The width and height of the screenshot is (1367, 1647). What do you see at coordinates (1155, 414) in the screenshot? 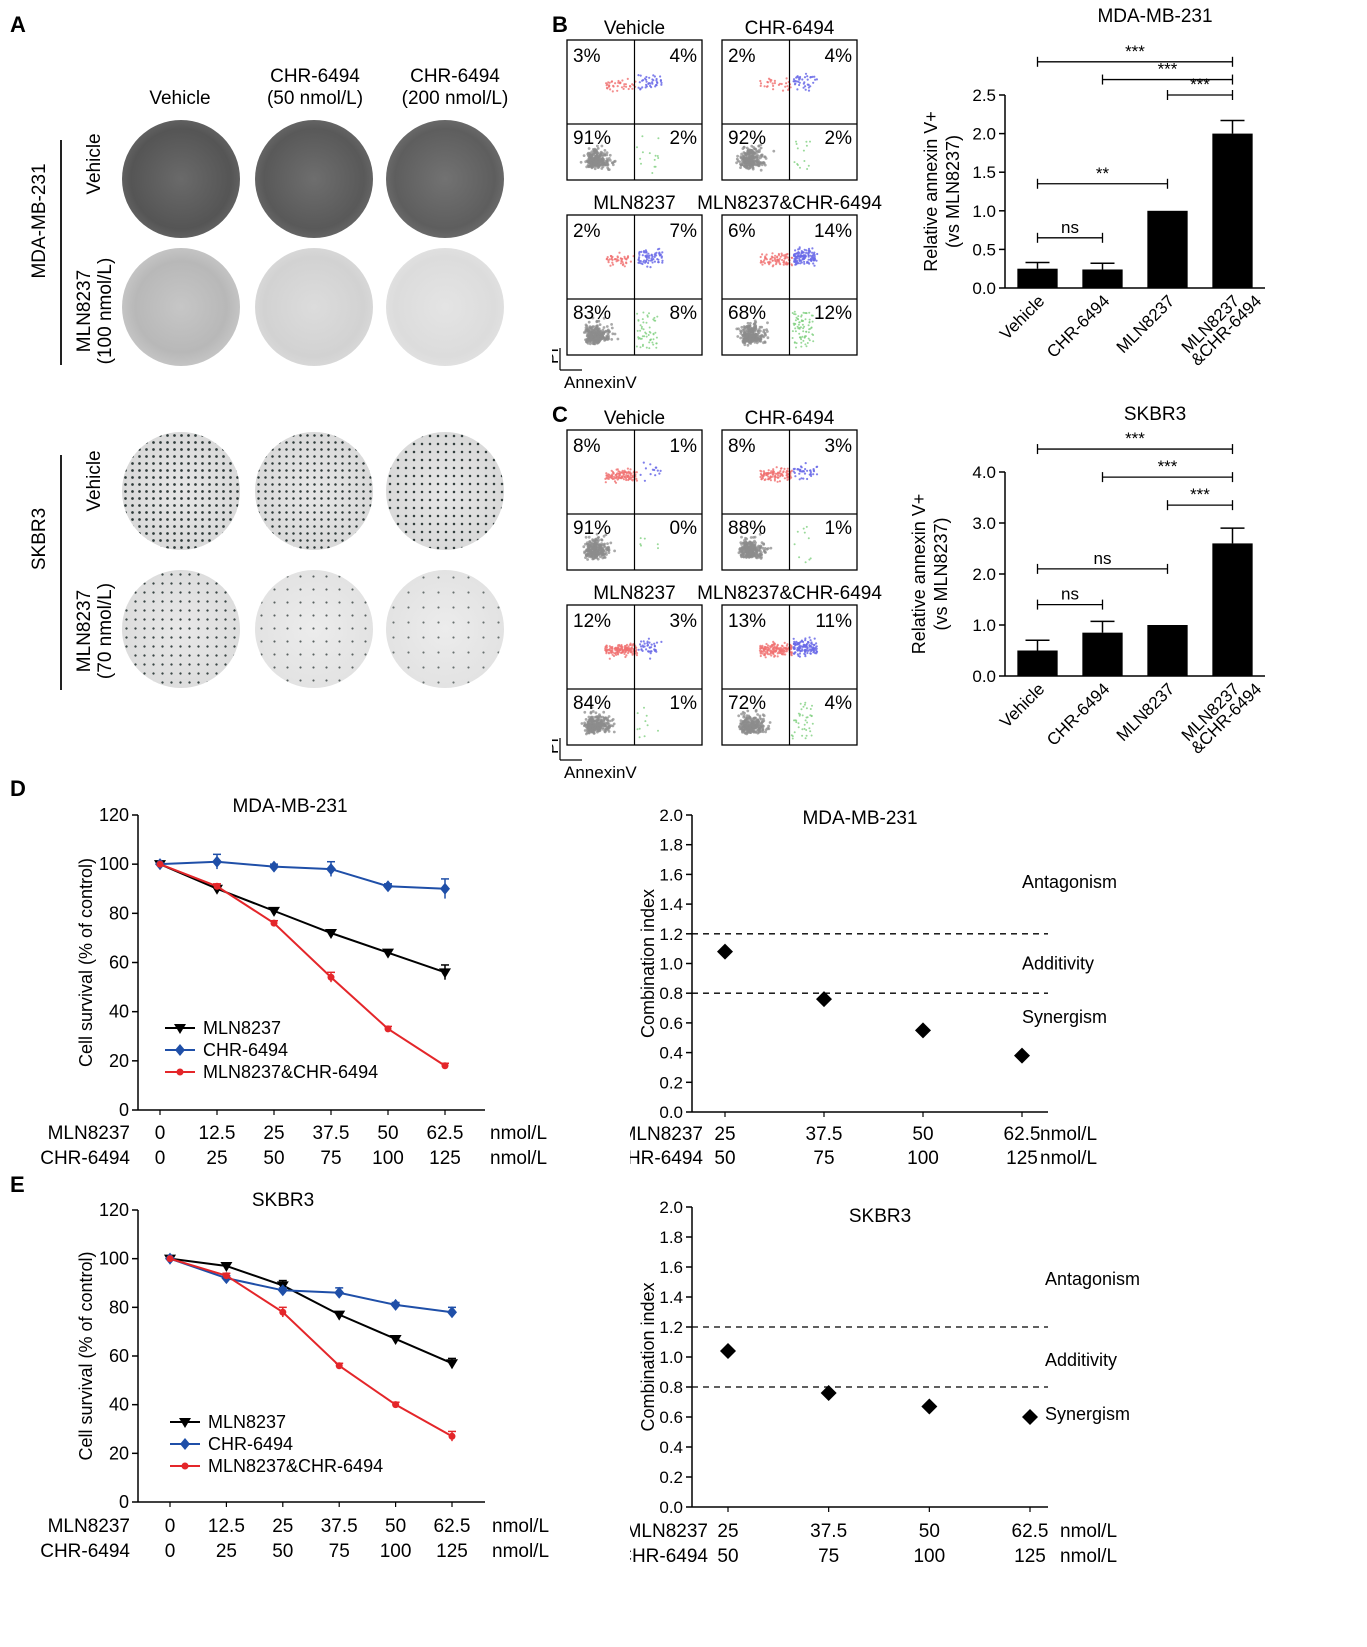
I see `bar-chart-title: SKBR3` at bounding box center [1155, 414].